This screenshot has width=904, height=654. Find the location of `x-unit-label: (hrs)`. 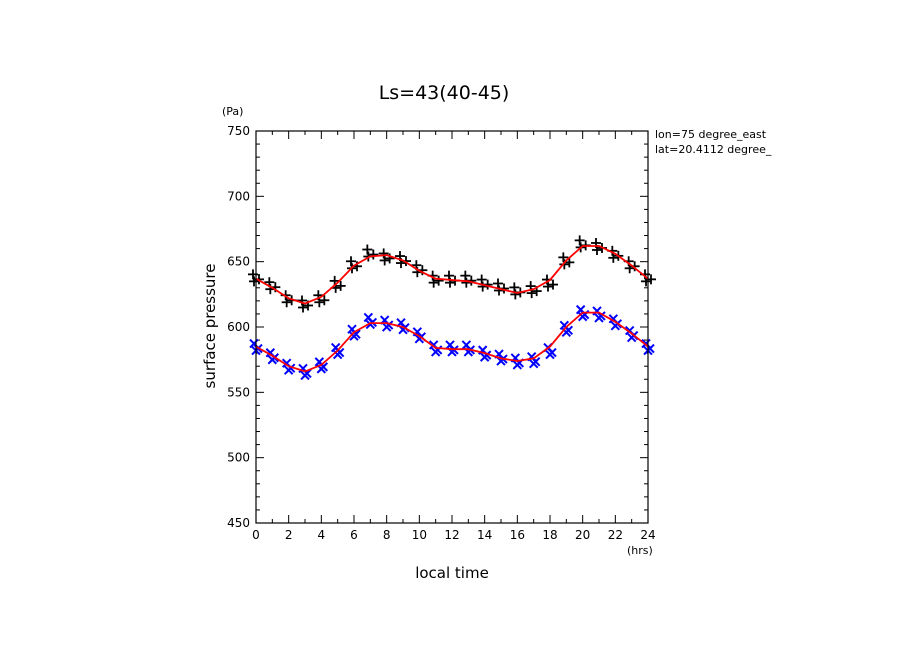

x-unit-label: (hrs) is located at coordinates (640, 550).